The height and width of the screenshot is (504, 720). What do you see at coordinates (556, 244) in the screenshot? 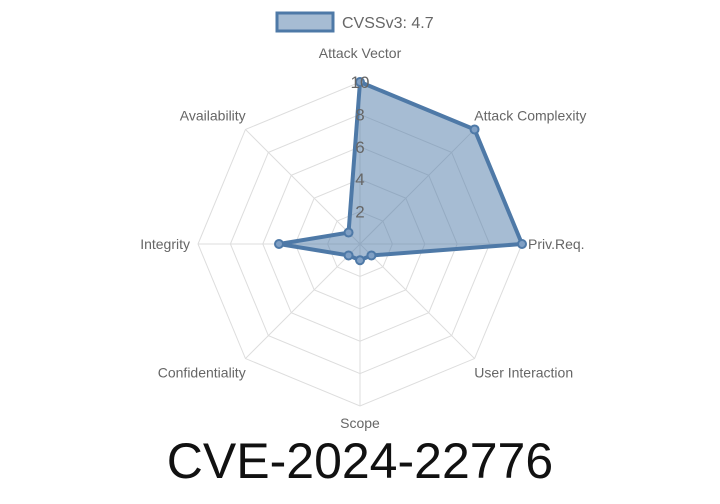
I see `axis-label: Priv.Req.` at bounding box center [556, 244].